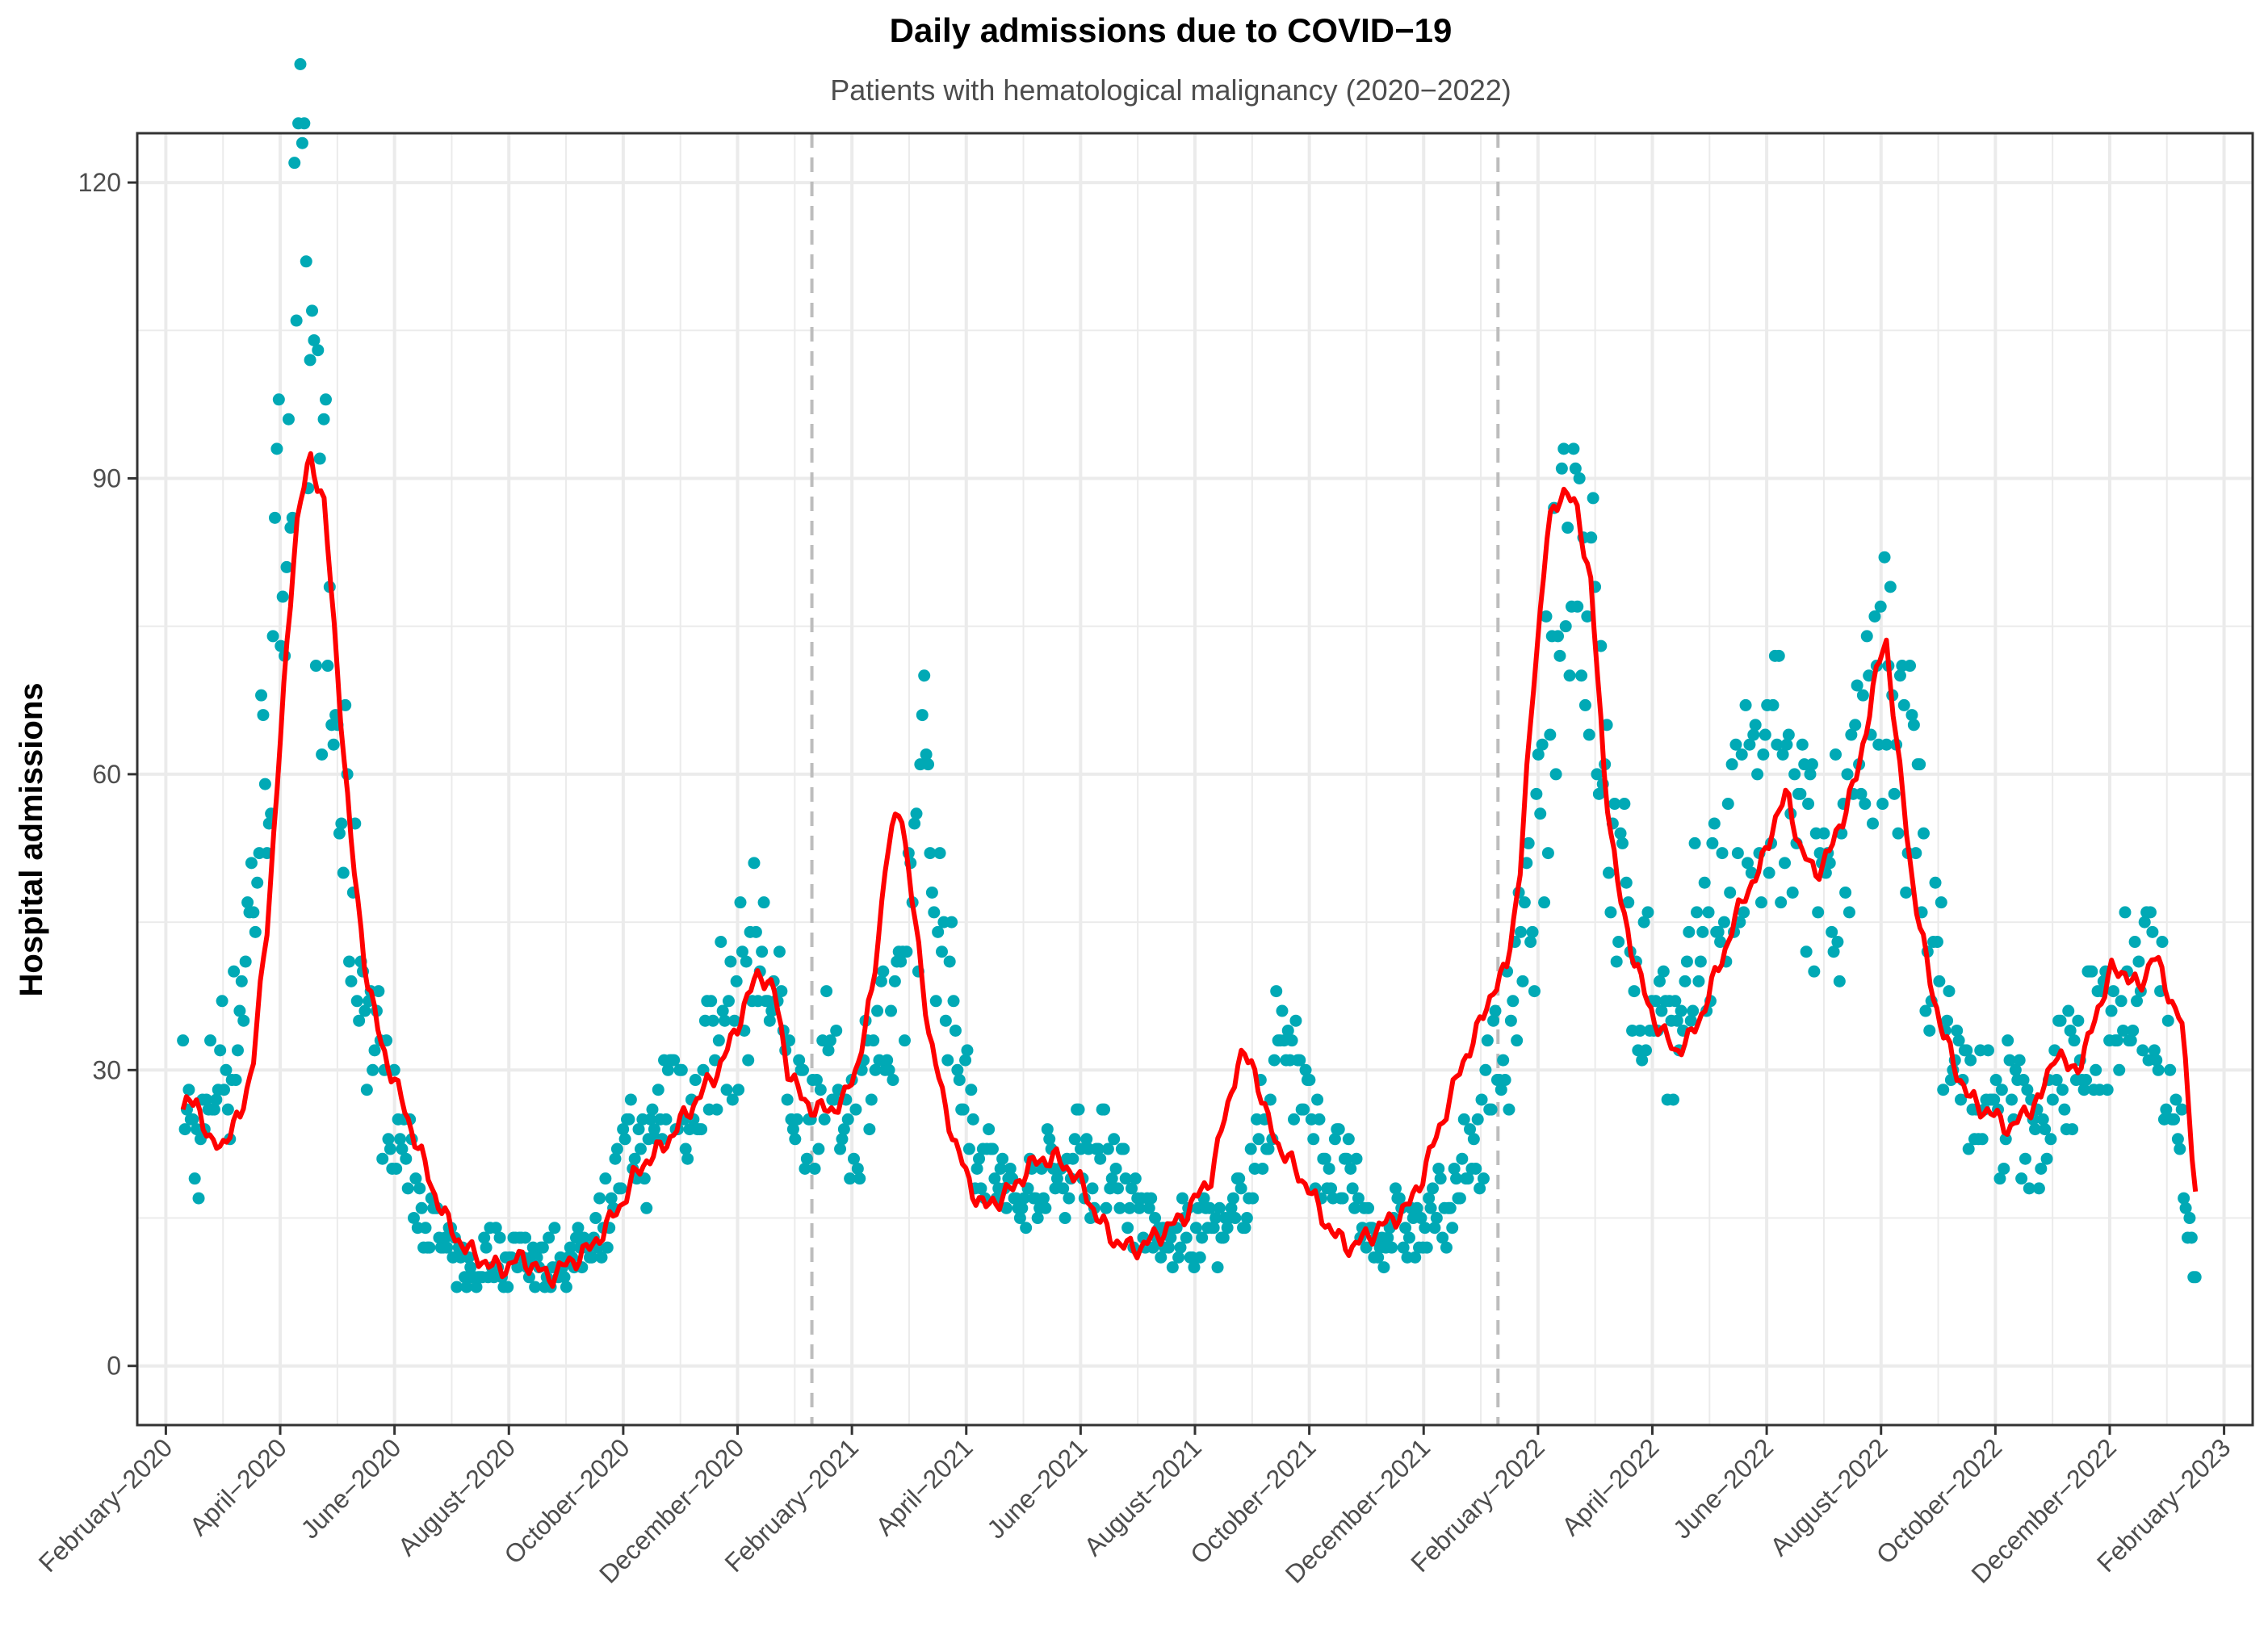  Describe the element at coordinates (351, 1488) in the screenshot. I see `x-tick-label: June−2020` at that location.